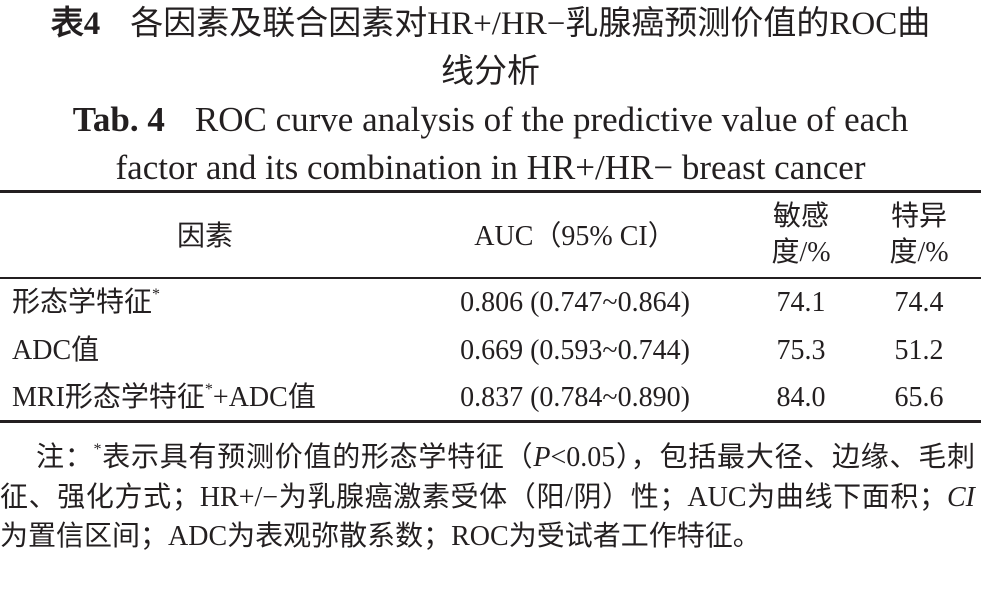  I want to click on header-cell: 敏感度/%, so click(801, 234).